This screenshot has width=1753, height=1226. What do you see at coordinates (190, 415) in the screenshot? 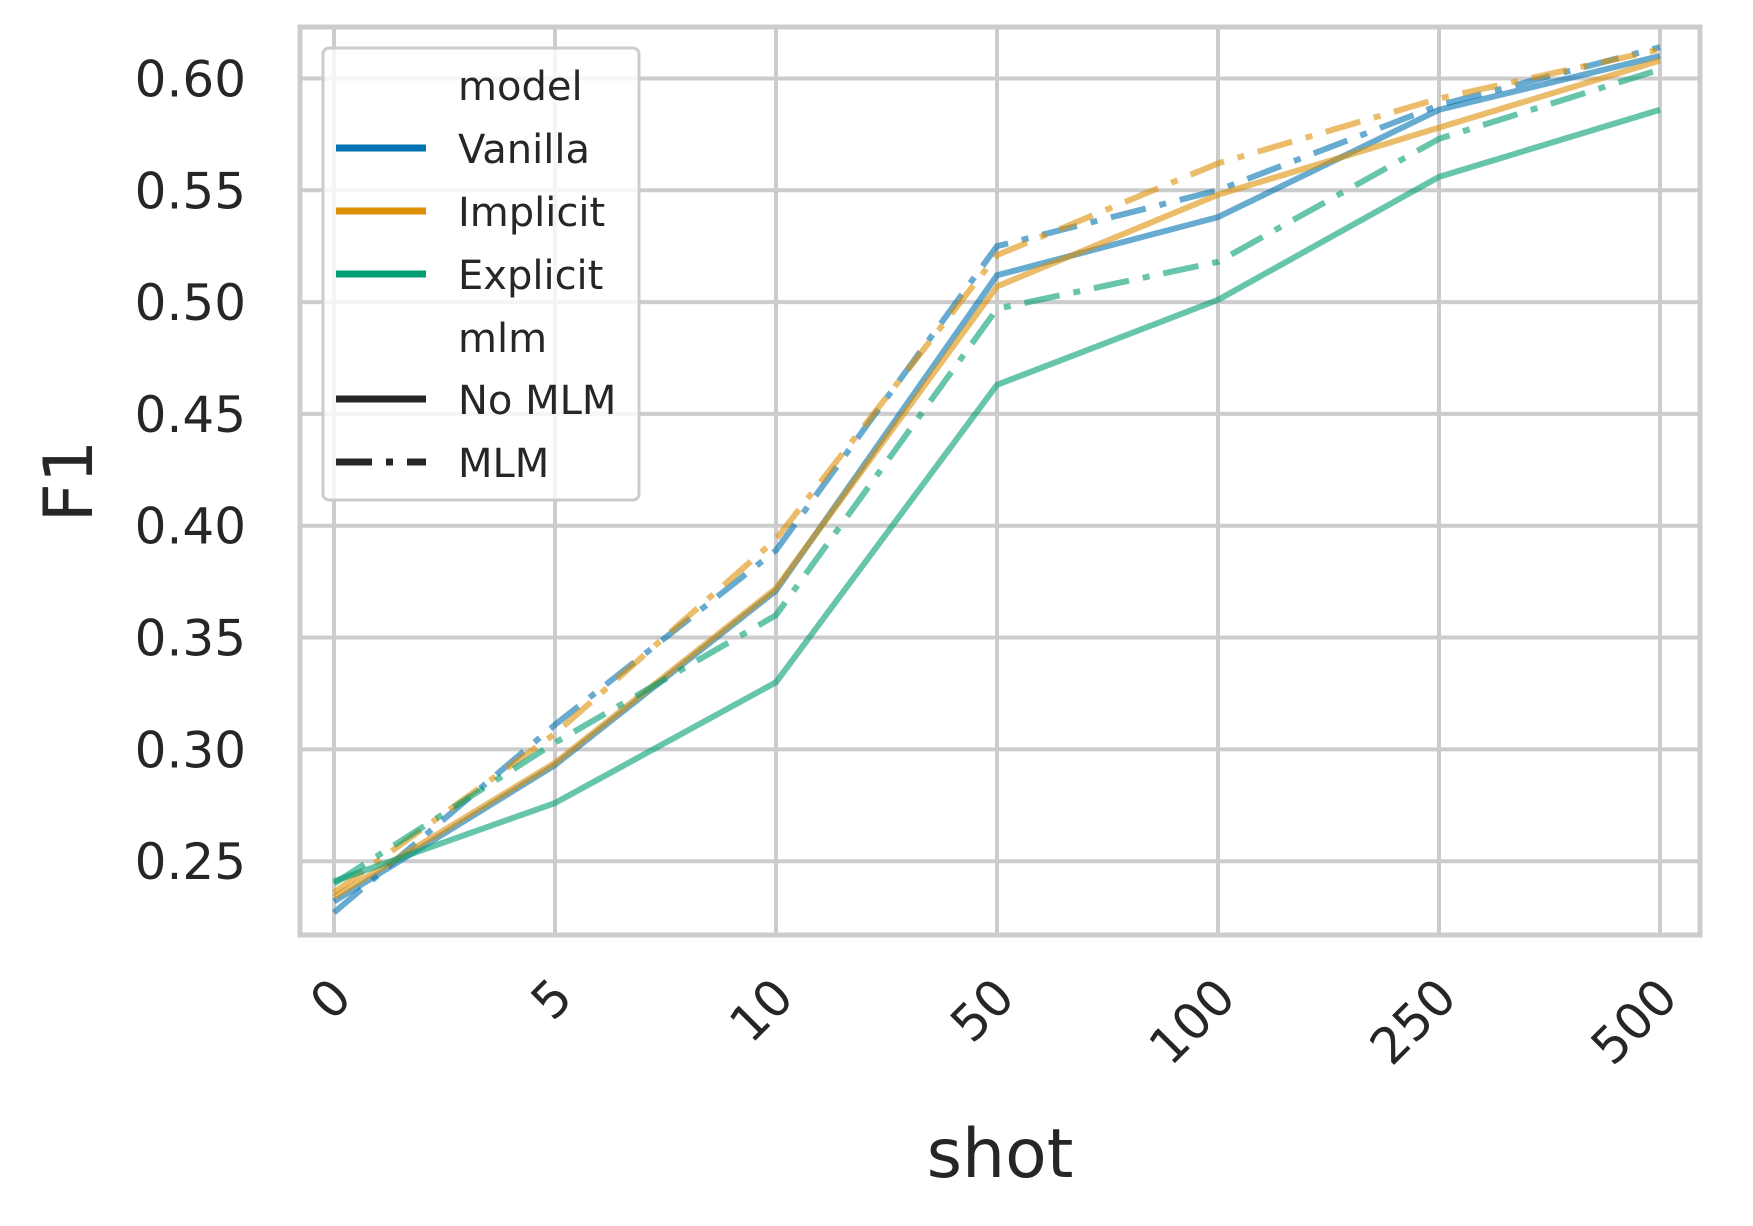
I see `y-tick-label: 0.45` at bounding box center [190, 415].